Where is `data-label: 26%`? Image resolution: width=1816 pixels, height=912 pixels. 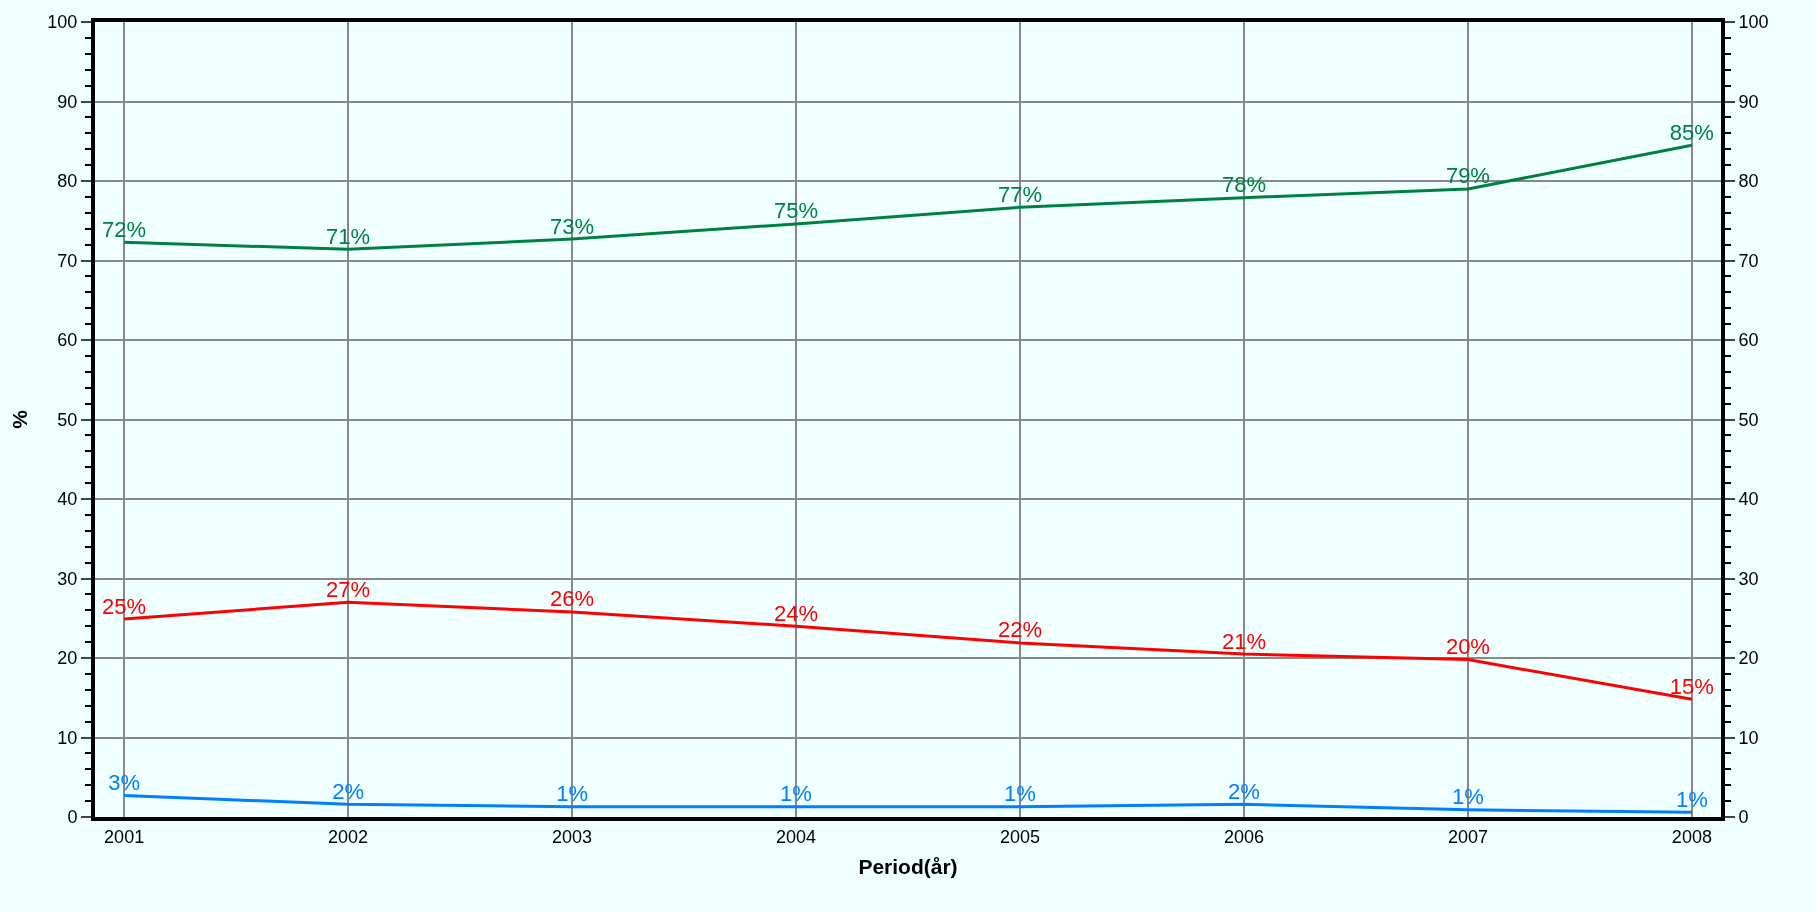
data-label: 26% is located at coordinates (572, 599).